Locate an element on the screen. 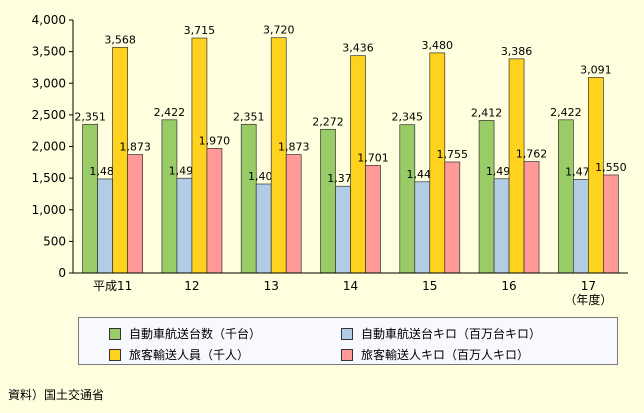  y-tick-label: 0 is located at coordinates (62, 273).